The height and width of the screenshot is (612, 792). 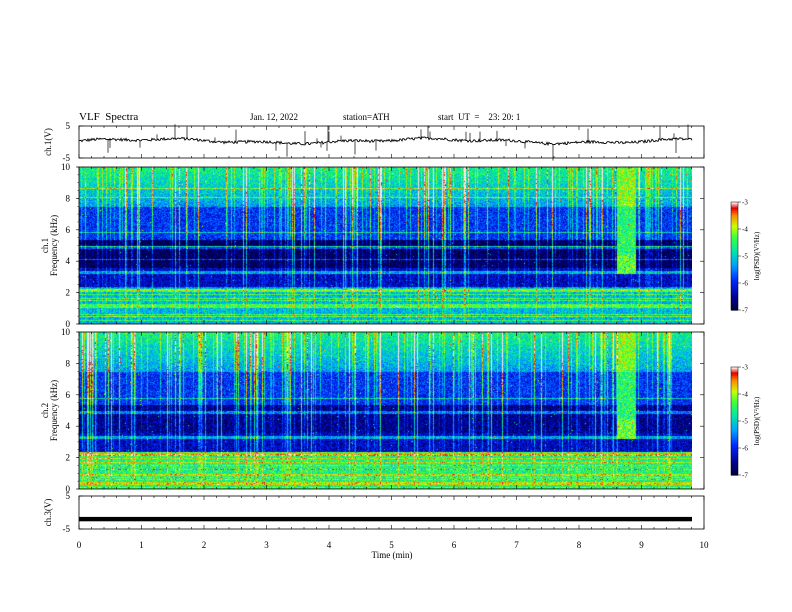 I want to click on ch2-colorbar-tick: -3, so click(x=745, y=368).